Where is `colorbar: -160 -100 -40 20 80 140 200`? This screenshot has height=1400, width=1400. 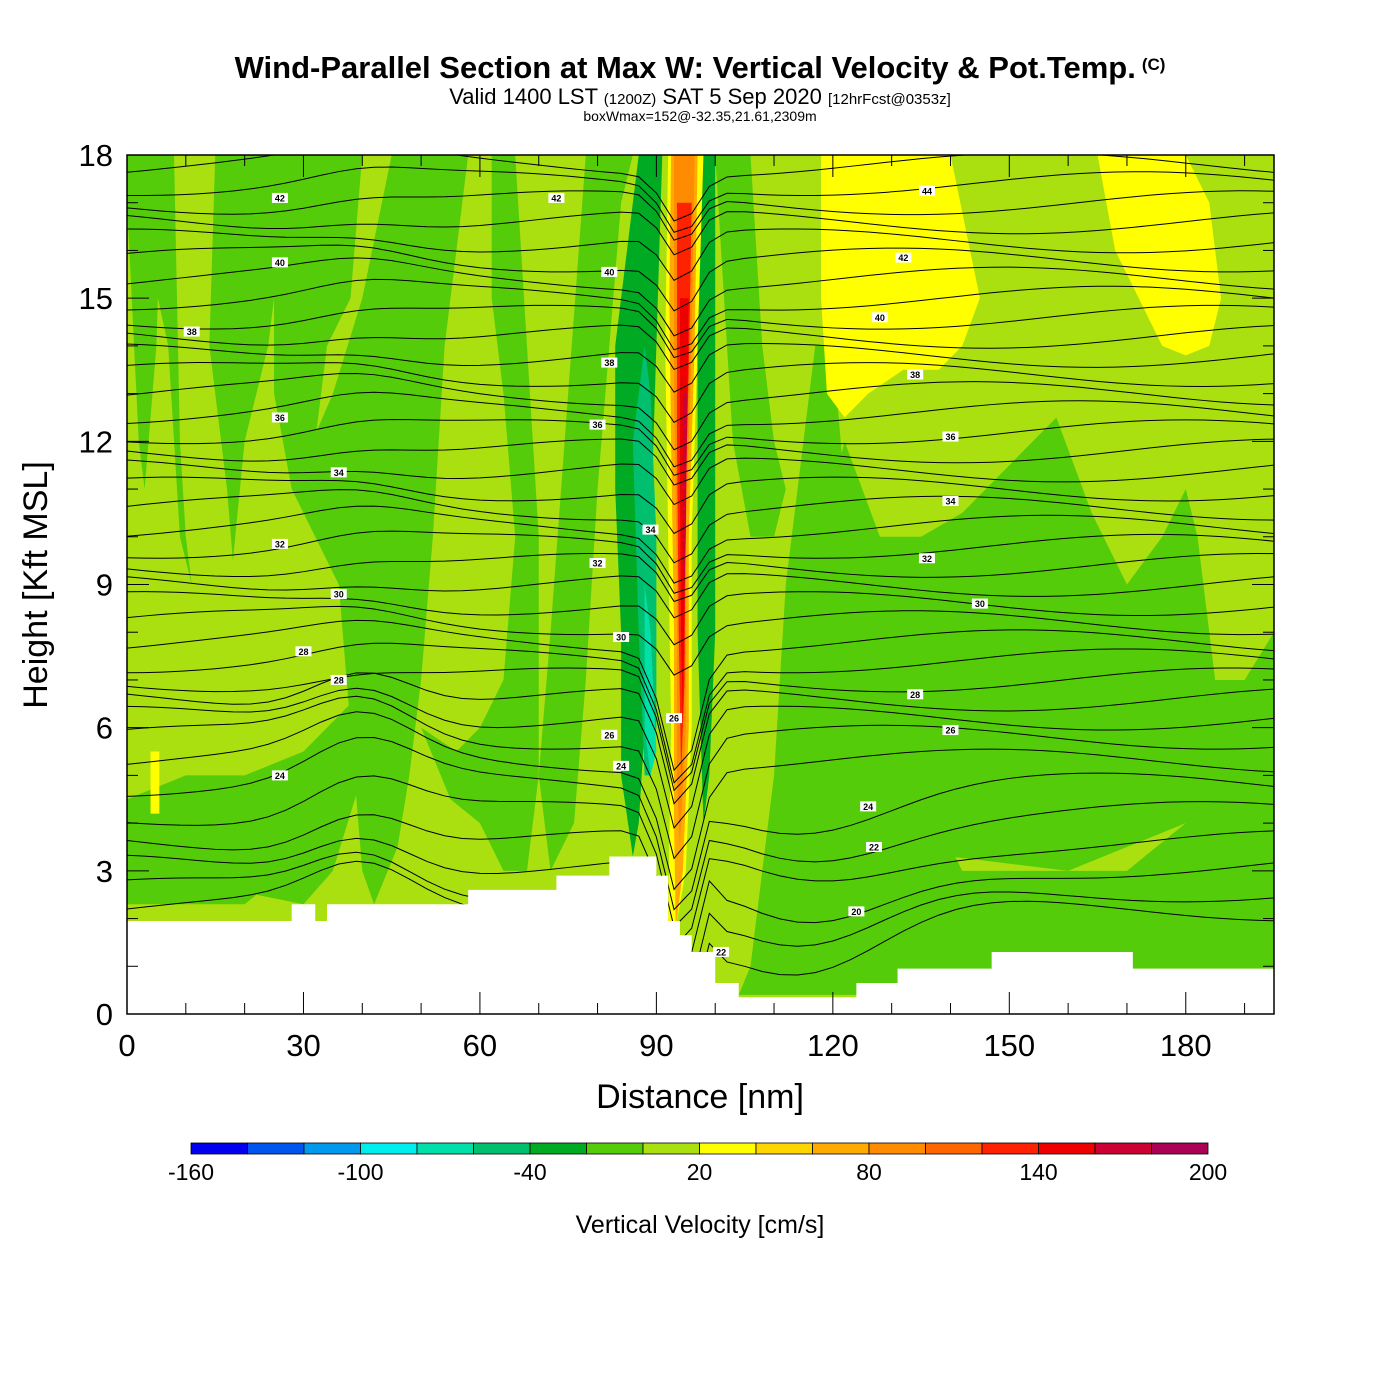
colorbar: -160 -100 -40 20 80 140 200 is located at coordinates (697, 1163).